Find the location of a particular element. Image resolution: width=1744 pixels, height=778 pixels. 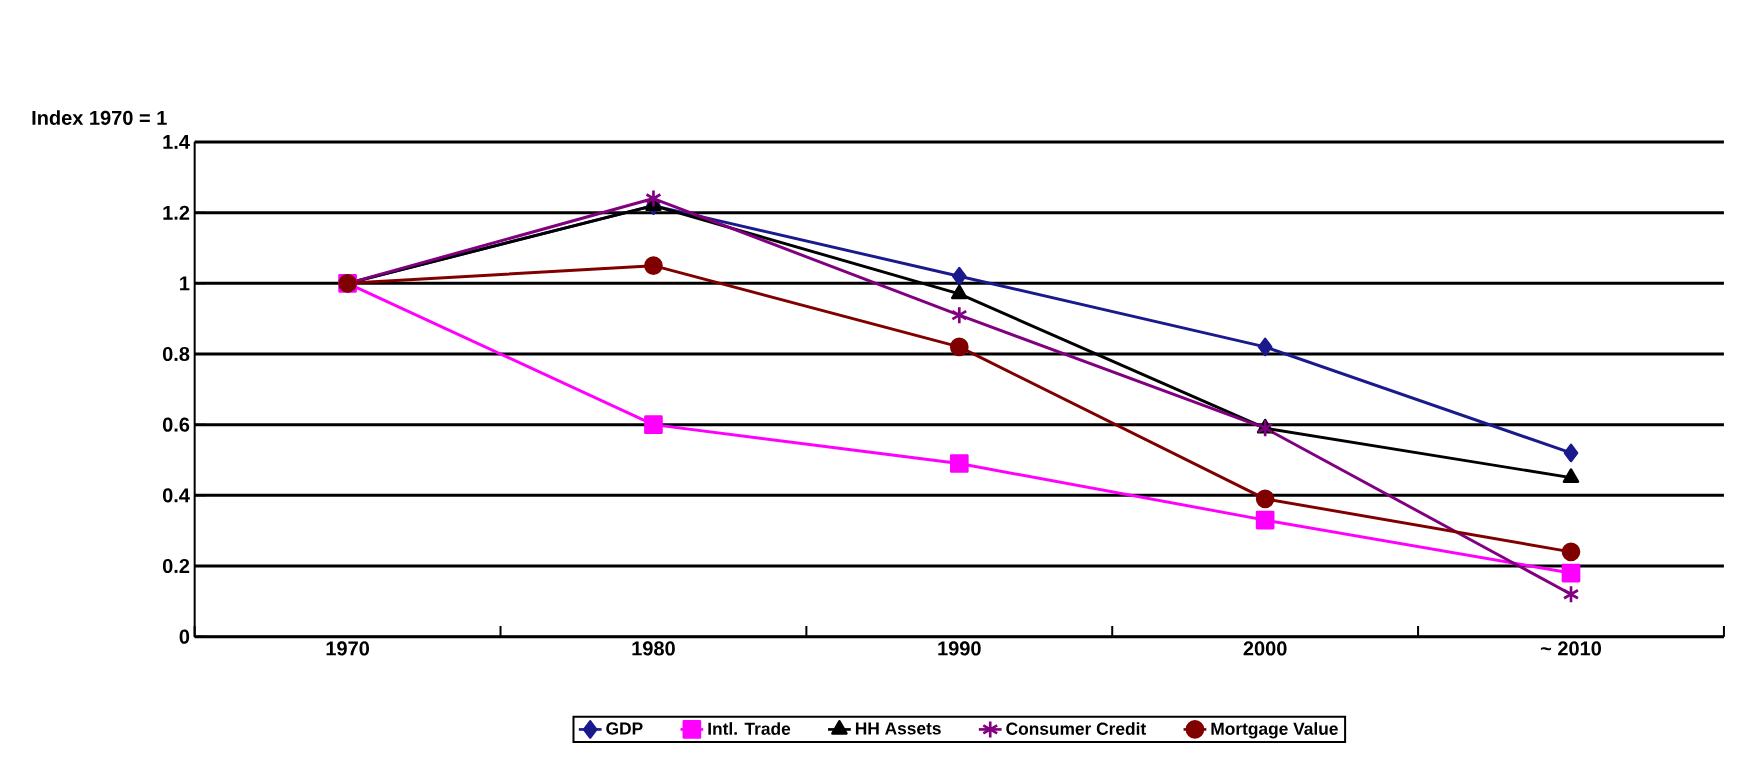

x-tick-label: 2000 is located at coordinates (1265, 648).